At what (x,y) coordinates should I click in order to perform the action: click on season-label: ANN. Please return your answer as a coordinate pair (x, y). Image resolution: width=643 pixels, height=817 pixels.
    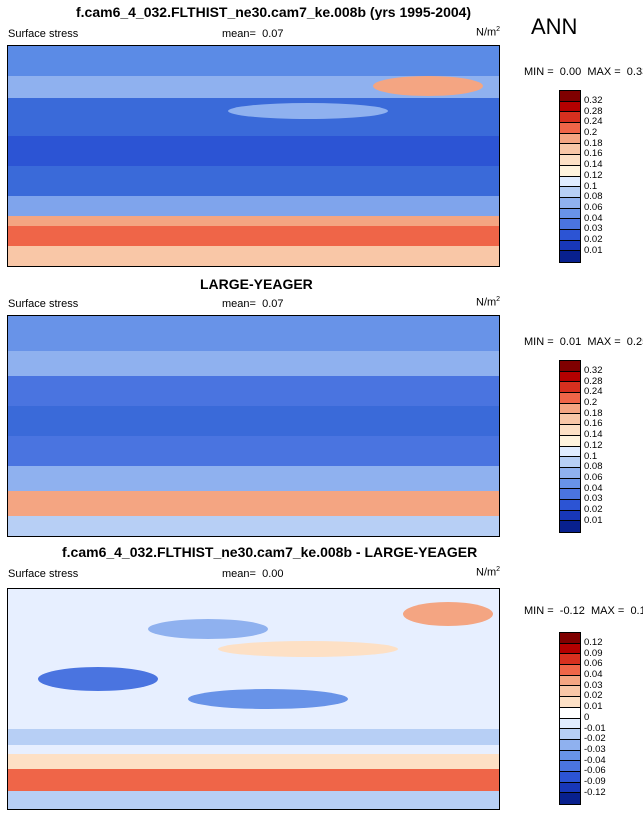
    Looking at the image, I should click on (554, 26).